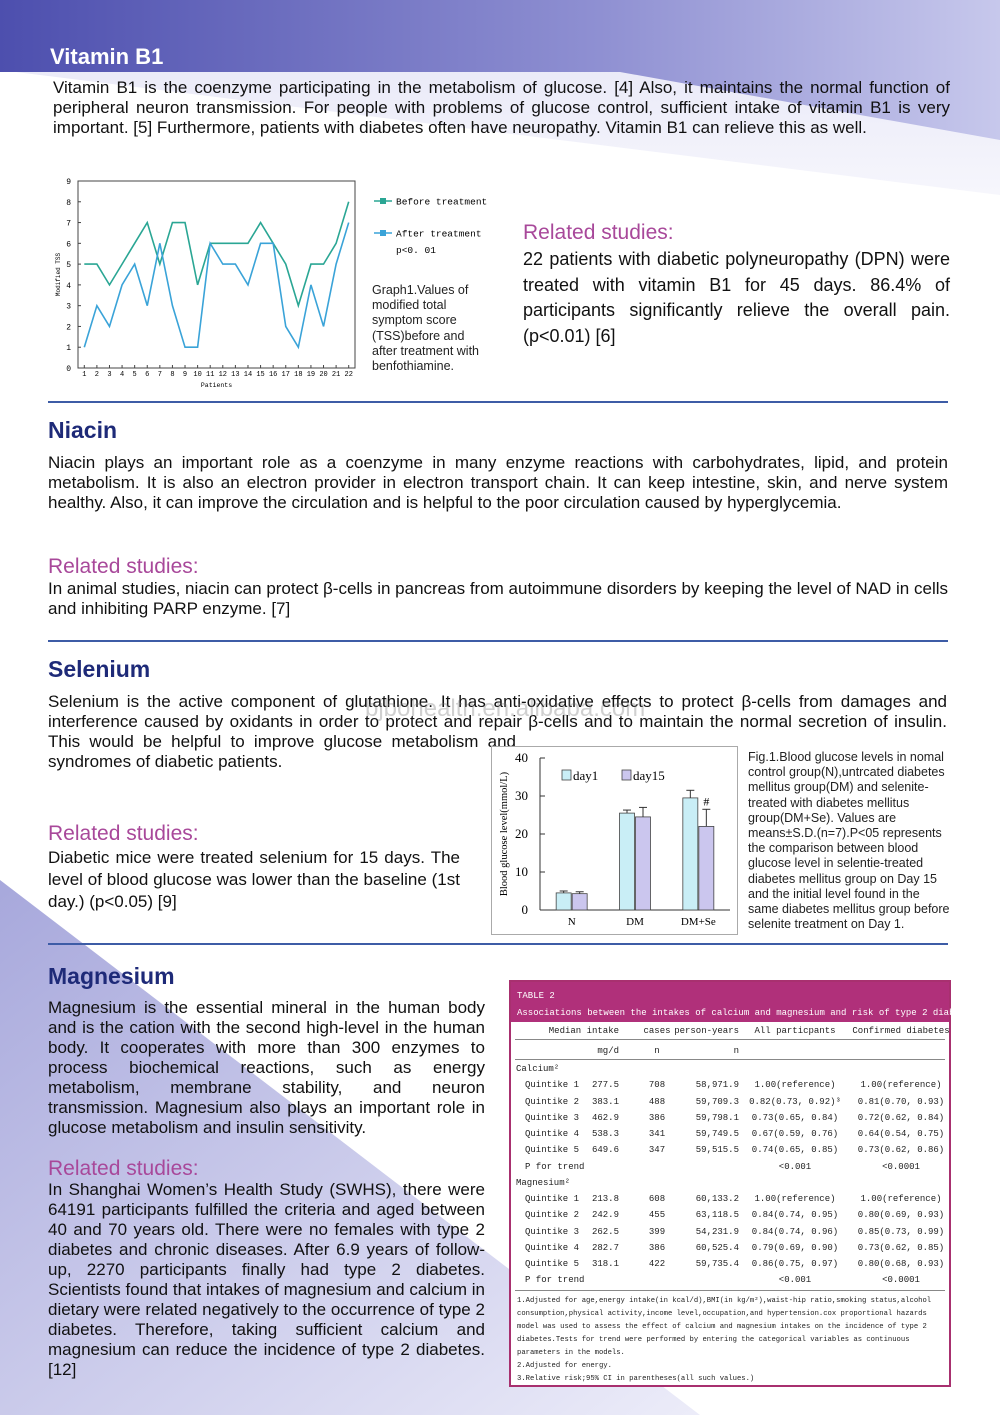  I want to click on plot-frame, so click(216, 274).